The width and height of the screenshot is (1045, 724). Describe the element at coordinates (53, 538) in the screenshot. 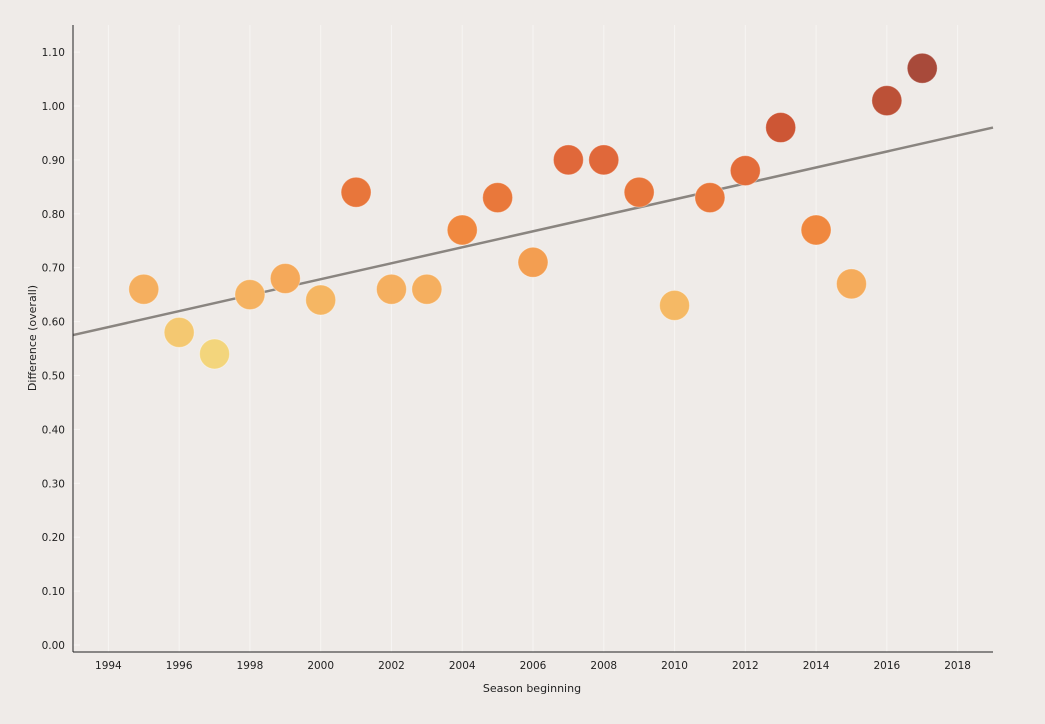

I see `y-tick-label: 0.20` at that location.